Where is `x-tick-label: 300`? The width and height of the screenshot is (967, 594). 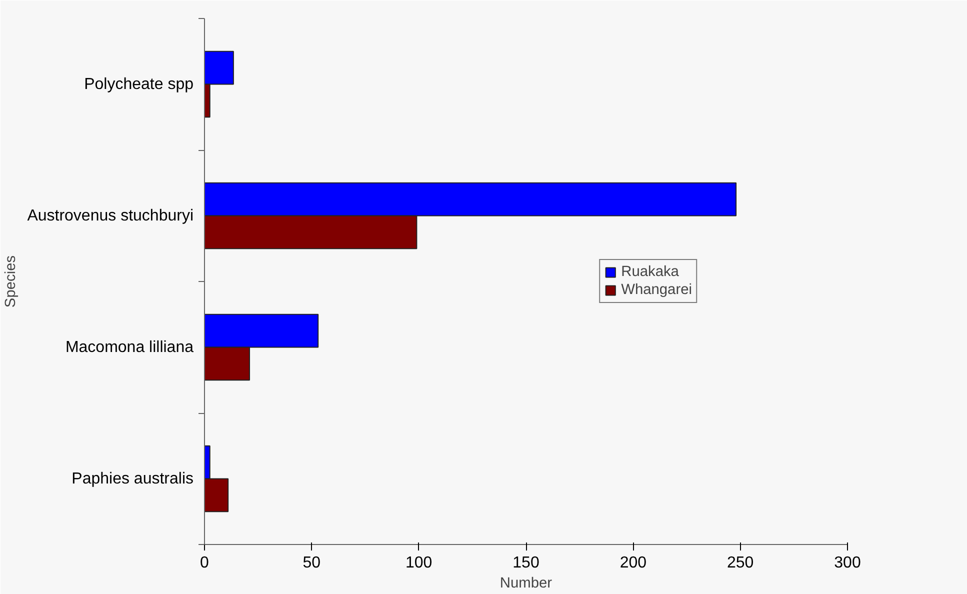
x-tick-label: 300 is located at coordinates (847, 563).